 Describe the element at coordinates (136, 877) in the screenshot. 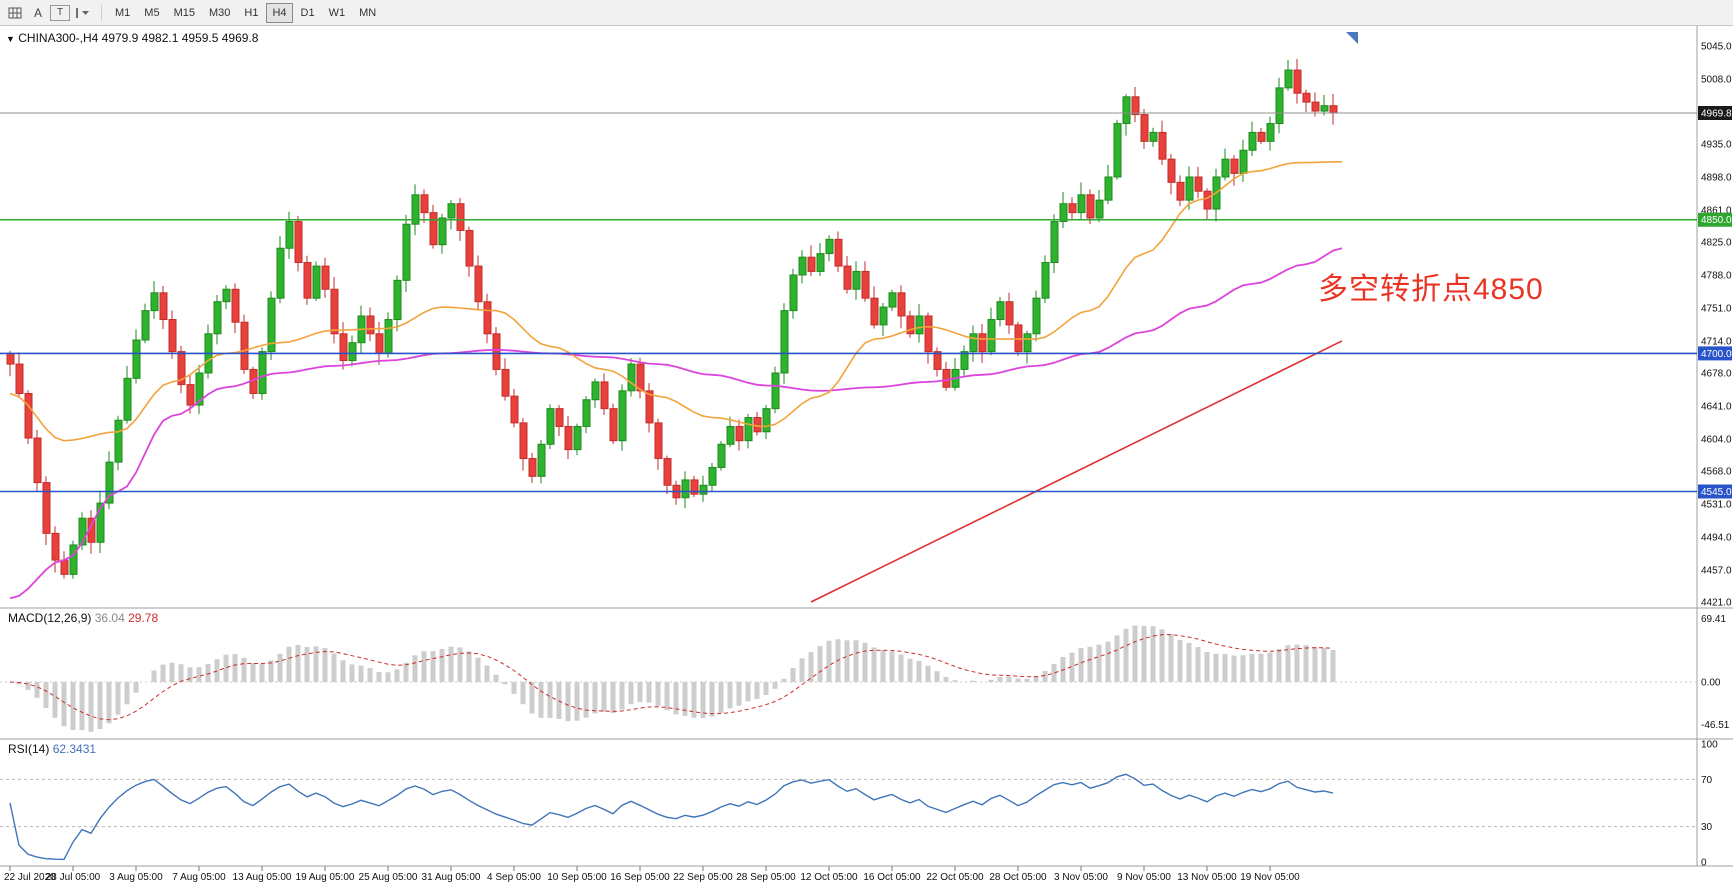

I see `svg-text: 3 Aug 05:00` at that location.